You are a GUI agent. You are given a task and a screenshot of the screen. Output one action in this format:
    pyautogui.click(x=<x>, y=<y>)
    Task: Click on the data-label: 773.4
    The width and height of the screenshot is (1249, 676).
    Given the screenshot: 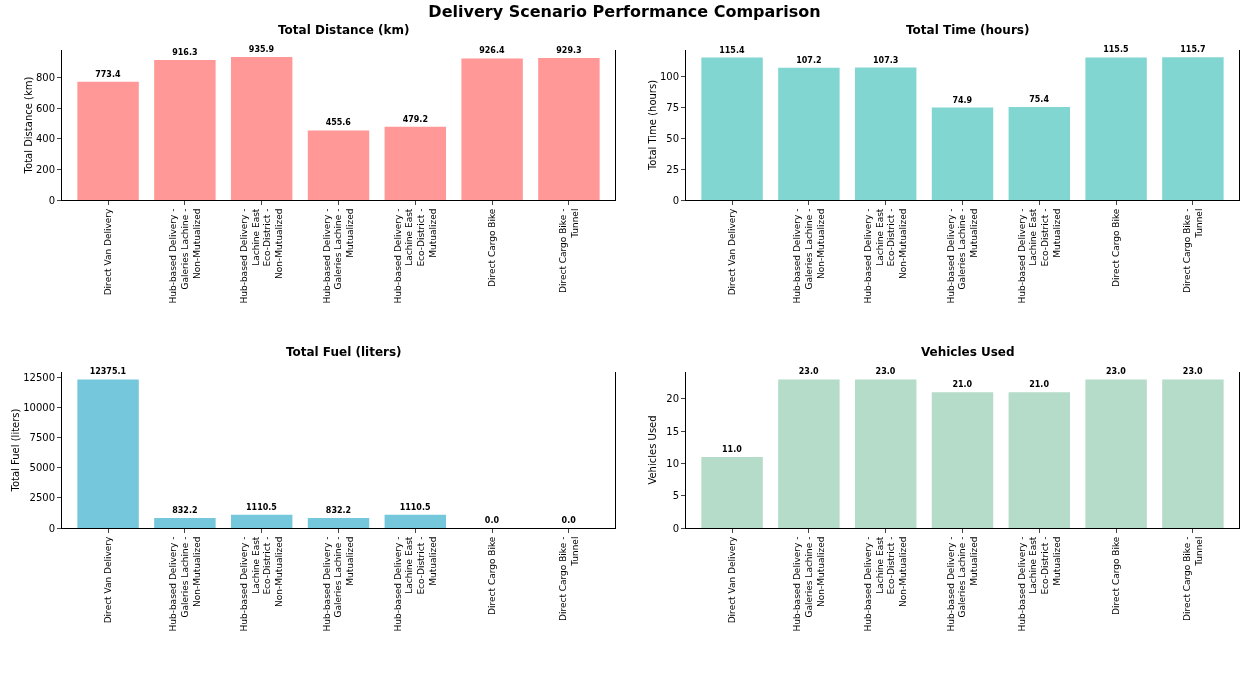 What is the action you would take?
    pyautogui.click(x=108, y=74)
    